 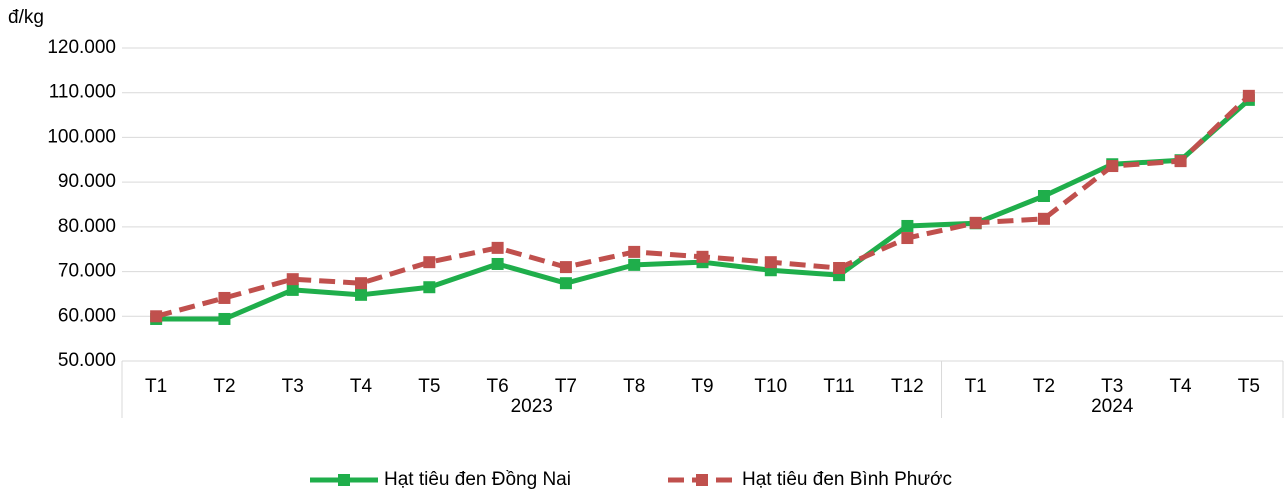 I want to click on y-tick-label: 70.000, so click(x=87, y=271).